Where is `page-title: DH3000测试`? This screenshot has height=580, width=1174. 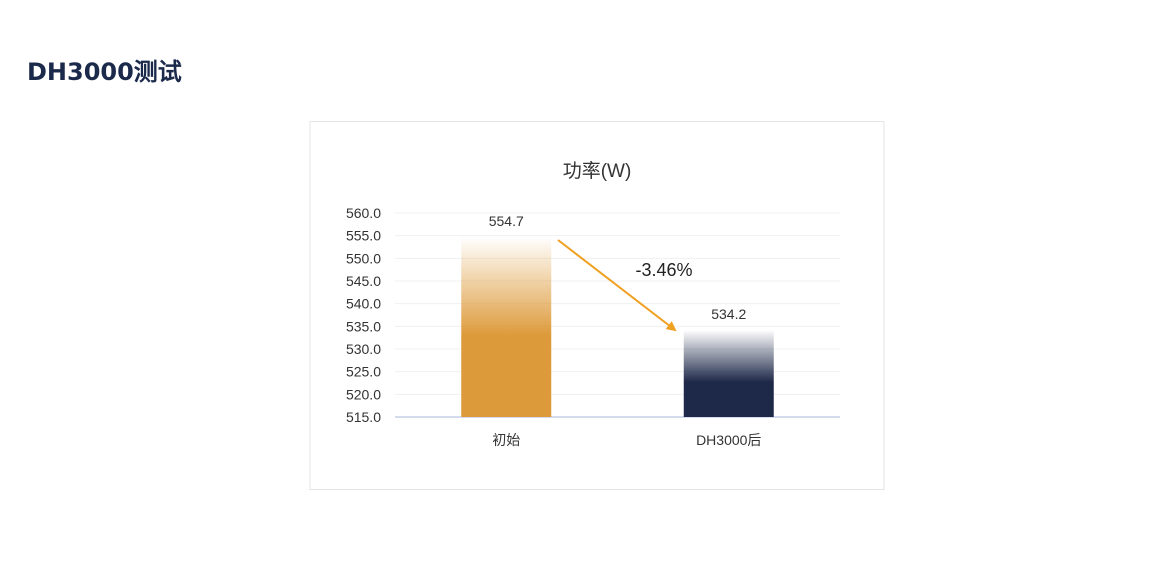 page-title: DH3000测试 is located at coordinates (104, 72).